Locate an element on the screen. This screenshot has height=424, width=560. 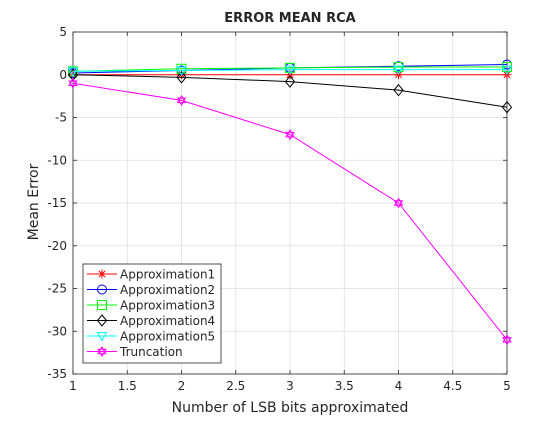
legend-item: Truncation is located at coordinates (135, 352).